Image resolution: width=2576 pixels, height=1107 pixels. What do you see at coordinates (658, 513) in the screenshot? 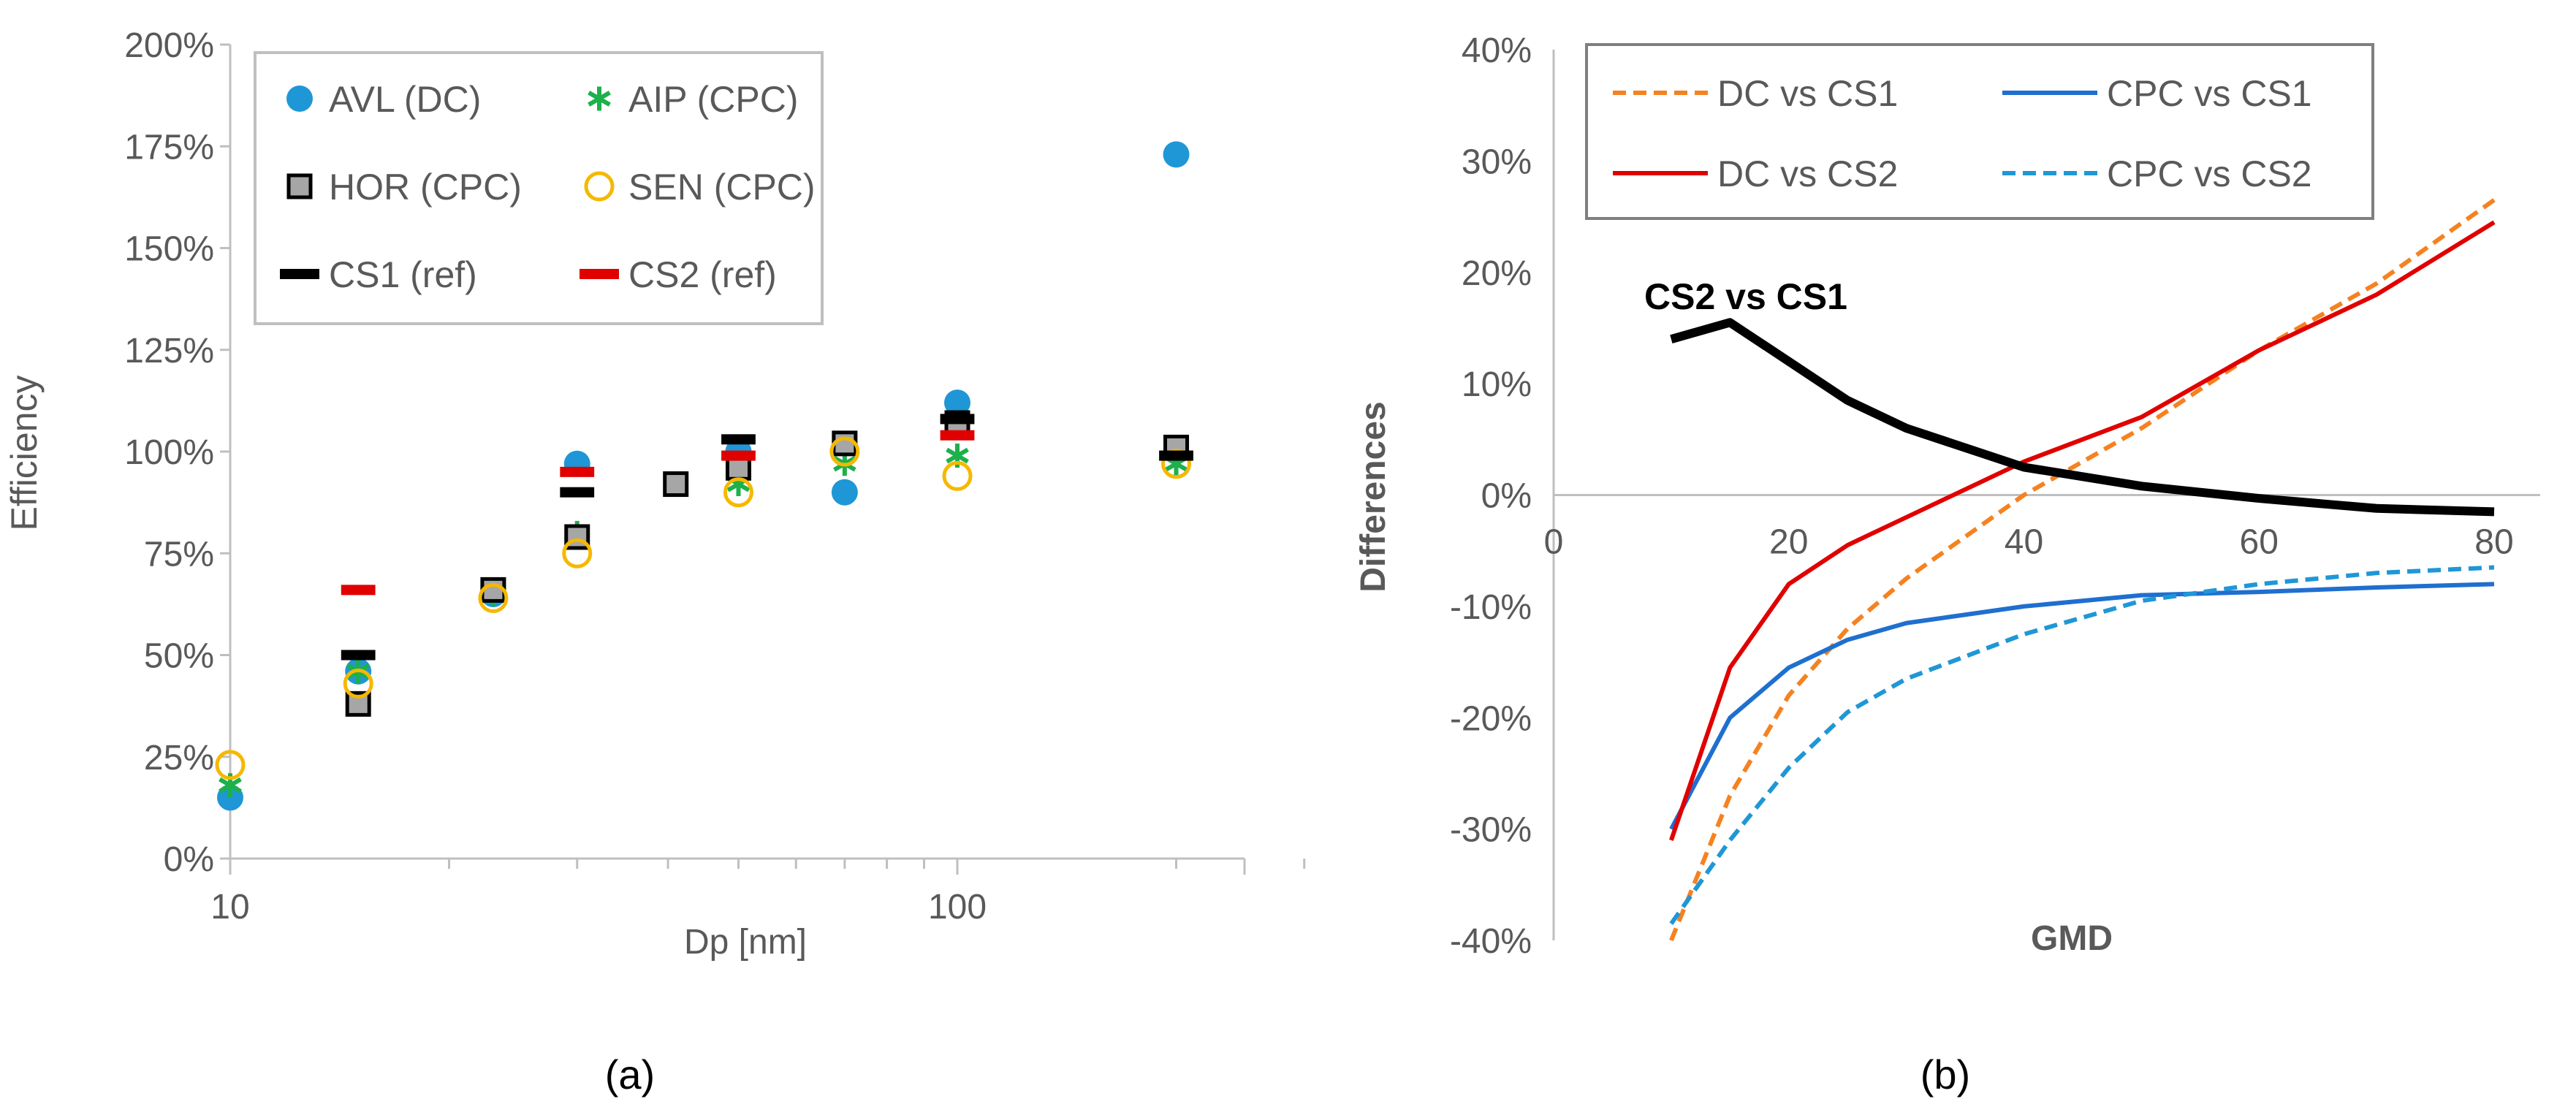
I see `series-cs2-ref` at bounding box center [658, 513].